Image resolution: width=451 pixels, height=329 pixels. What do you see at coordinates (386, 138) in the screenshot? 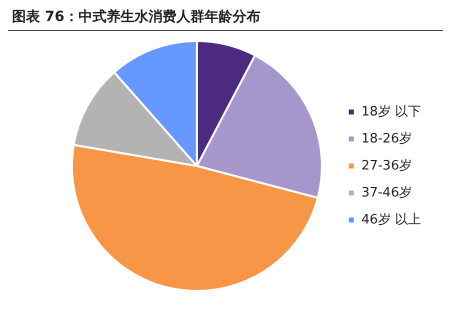
I see `legend-label: 18-26岁` at bounding box center [386, 138].